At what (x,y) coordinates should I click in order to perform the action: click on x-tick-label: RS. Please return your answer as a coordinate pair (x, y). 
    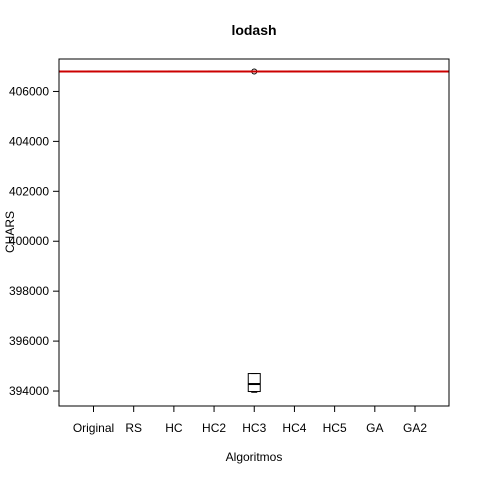
    Looking at the image, I should click on (133, 428).